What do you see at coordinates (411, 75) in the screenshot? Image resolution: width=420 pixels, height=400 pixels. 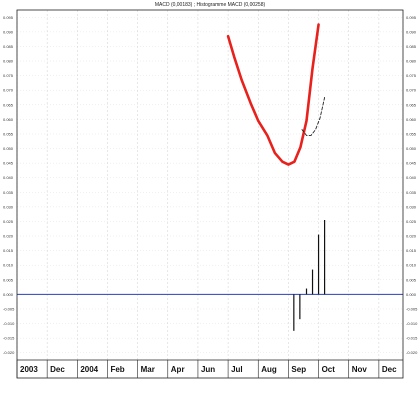 I see `y-tick-label-right: 0.075` at bounding box center [411, 75].